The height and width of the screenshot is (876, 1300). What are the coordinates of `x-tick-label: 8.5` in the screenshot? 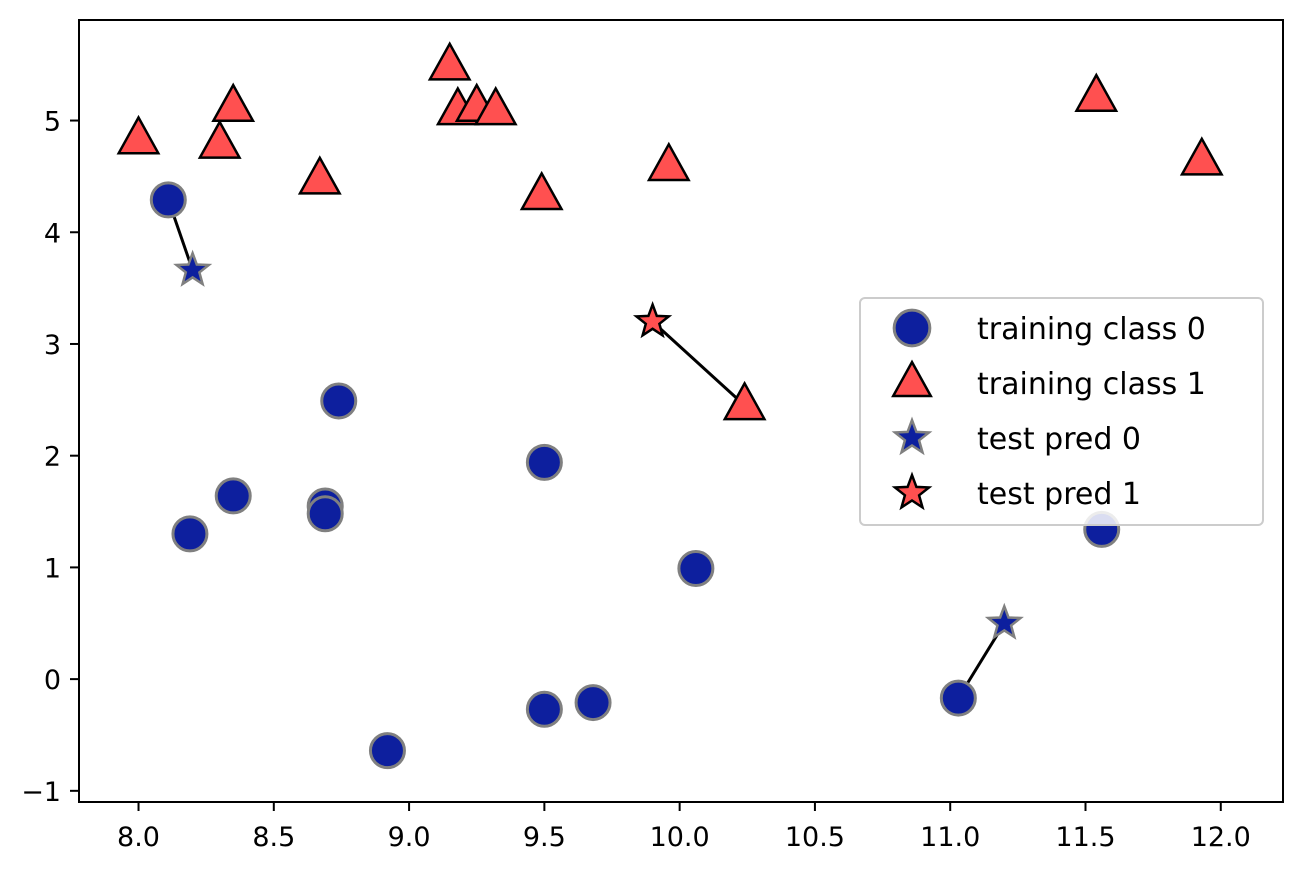 It's located at (273, 837).